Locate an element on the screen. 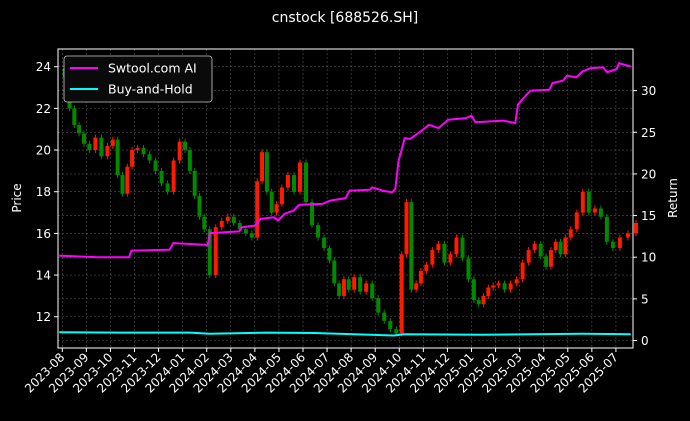 The height and width of the screenshot is (421, 690). y-left-tick-label: 18 is located at coordinates (43, 192).